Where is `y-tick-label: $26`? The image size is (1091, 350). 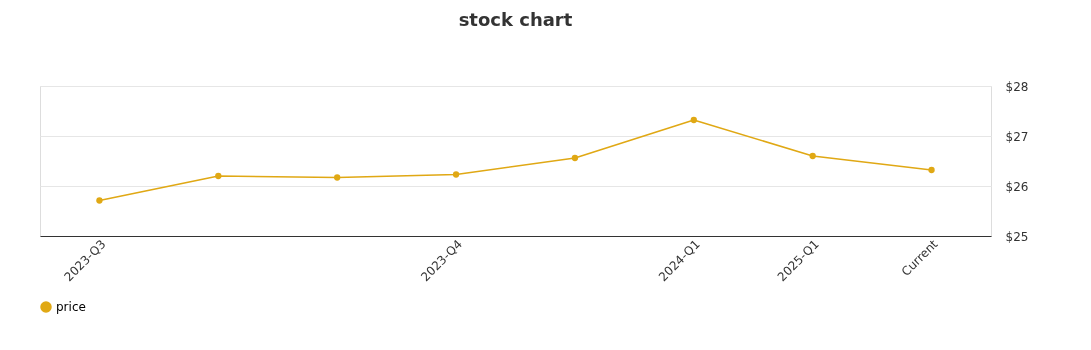 y-tick-label: $26 is located at coordinates (1017, 186).